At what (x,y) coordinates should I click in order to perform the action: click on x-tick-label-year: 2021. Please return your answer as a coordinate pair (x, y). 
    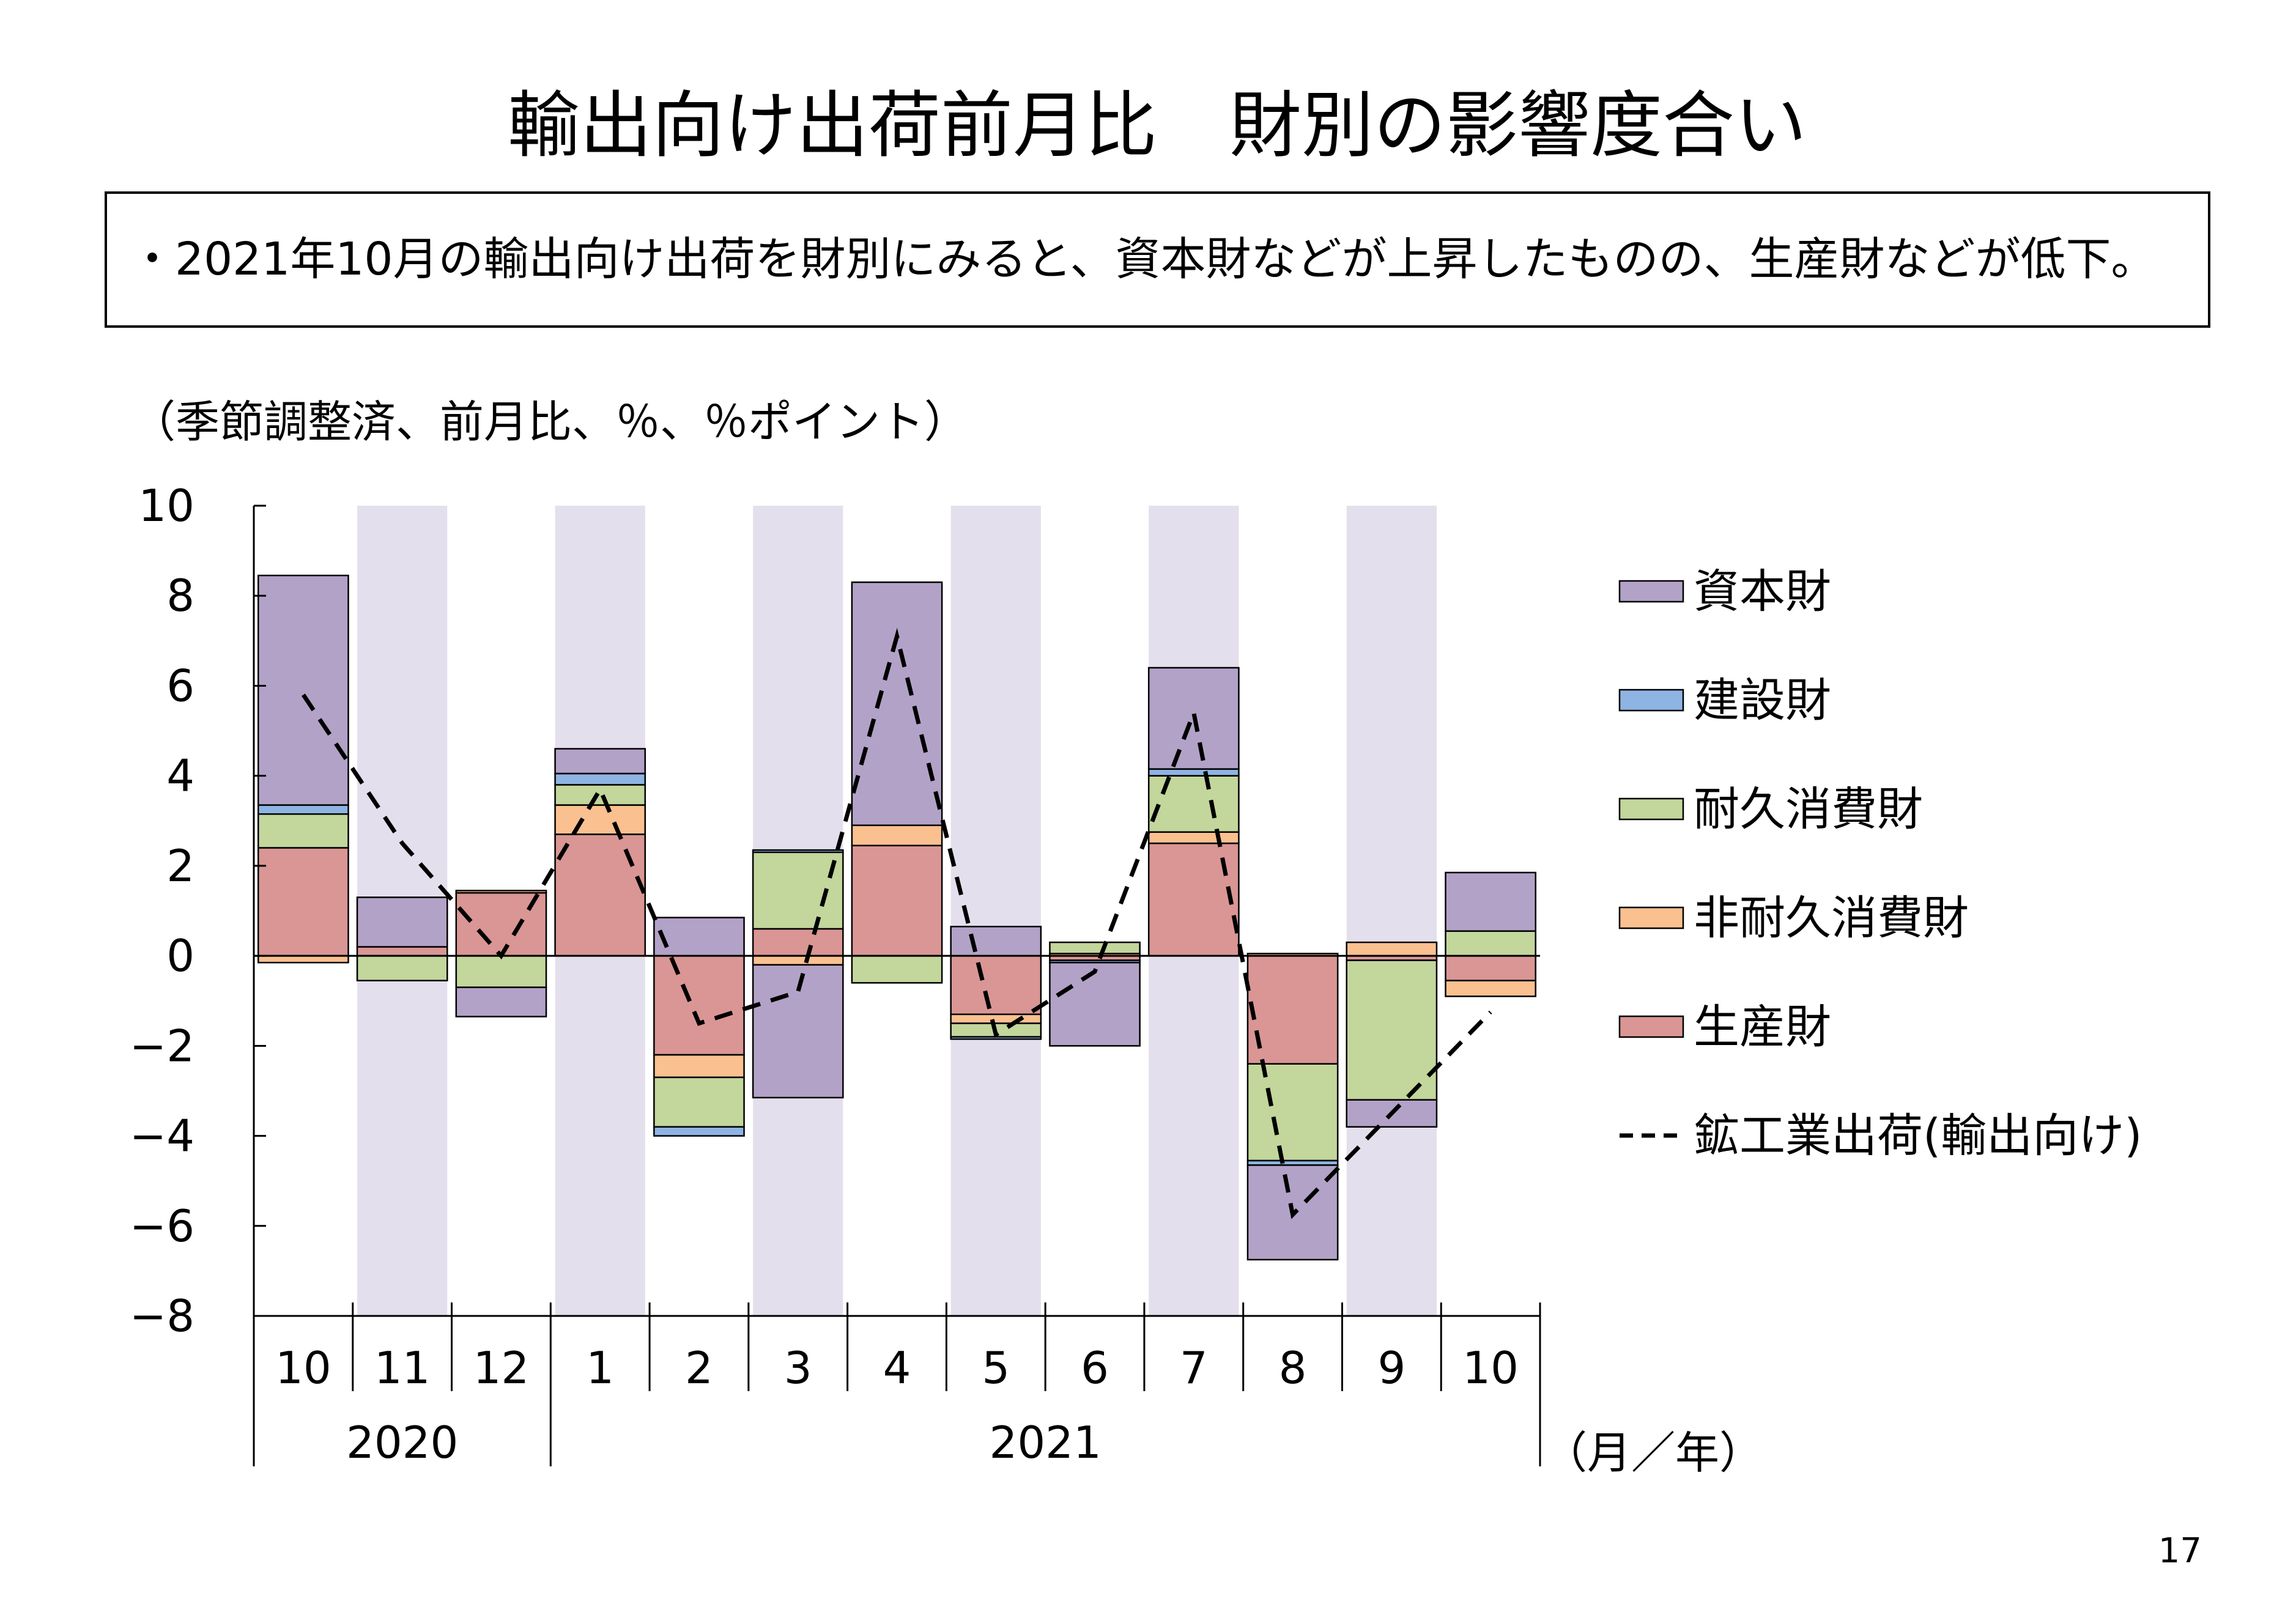
    Looking at the image, I should click on (1046, 1443).